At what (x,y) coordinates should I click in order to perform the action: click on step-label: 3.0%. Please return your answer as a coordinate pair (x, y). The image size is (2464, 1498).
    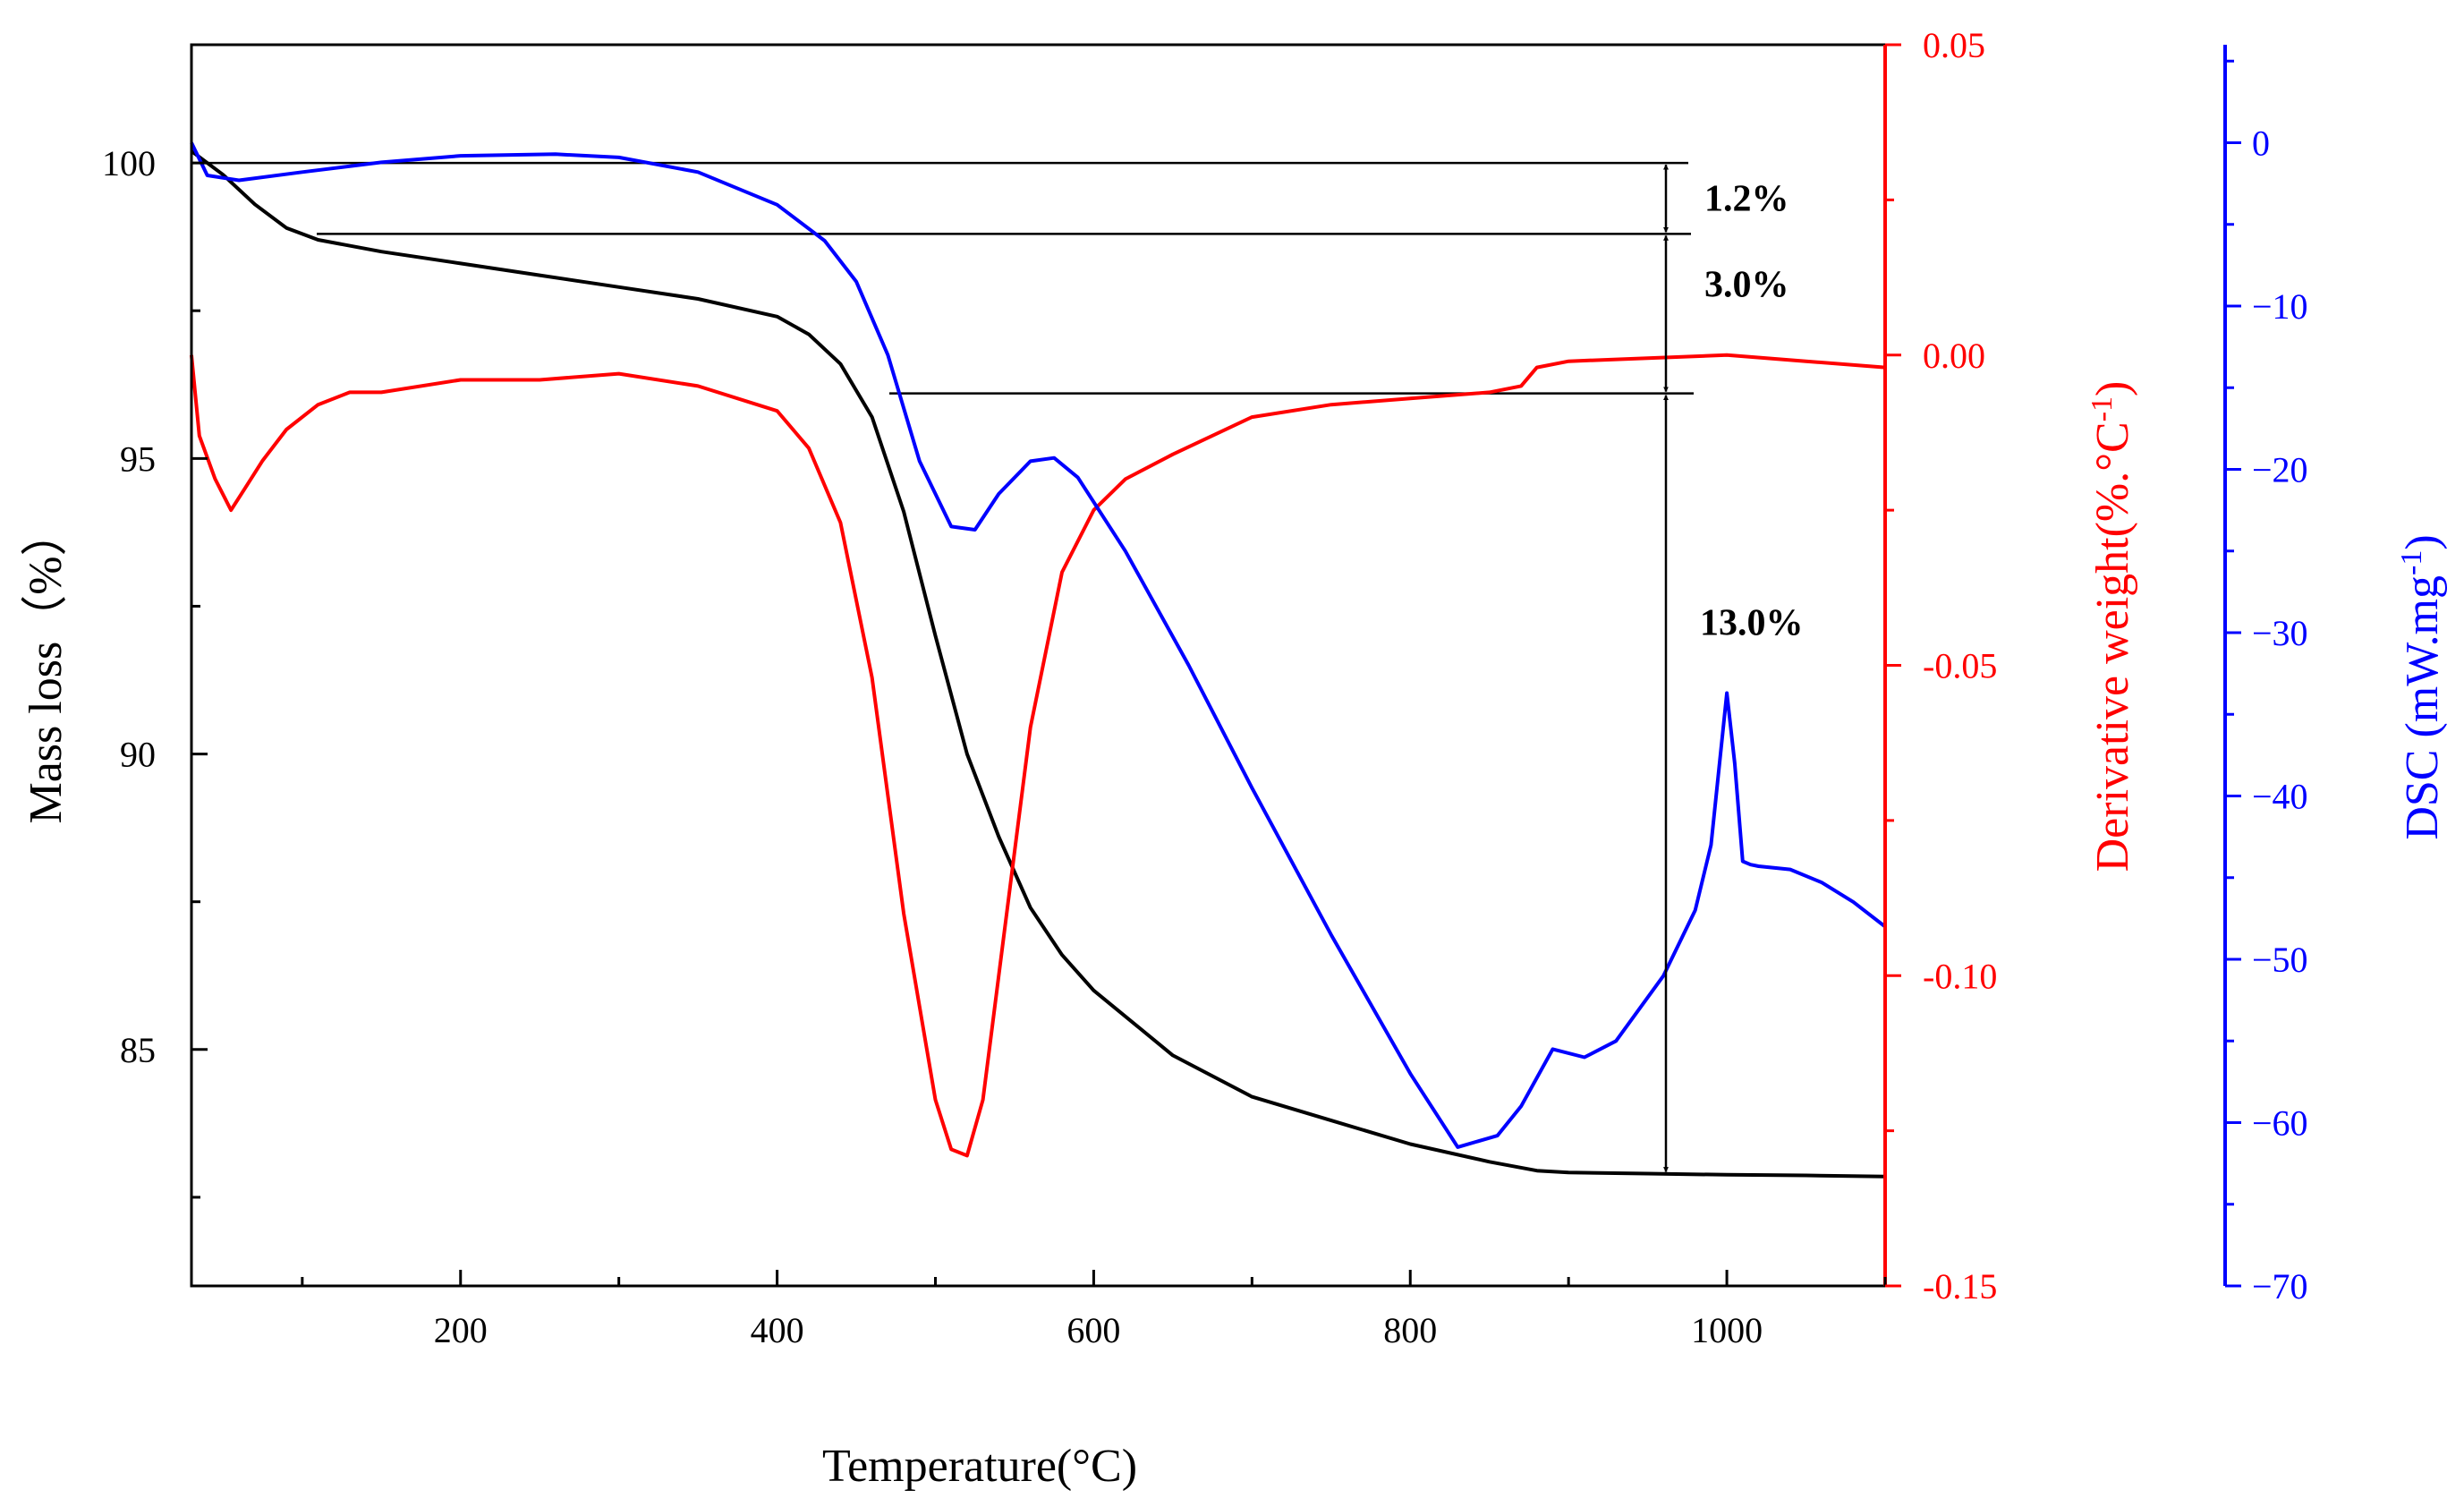
    Looking at the image, I should click on (1746, 284).